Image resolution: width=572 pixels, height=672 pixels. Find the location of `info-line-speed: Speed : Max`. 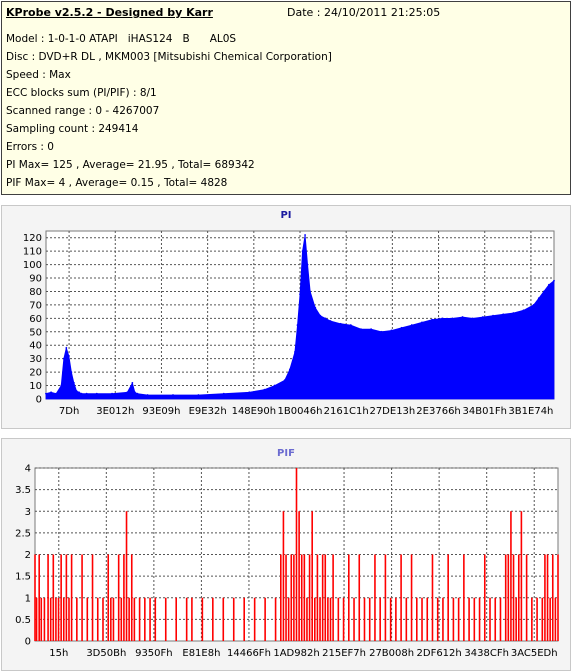

info-line-speed: Speed : Max is located at coordinates (38, 75).